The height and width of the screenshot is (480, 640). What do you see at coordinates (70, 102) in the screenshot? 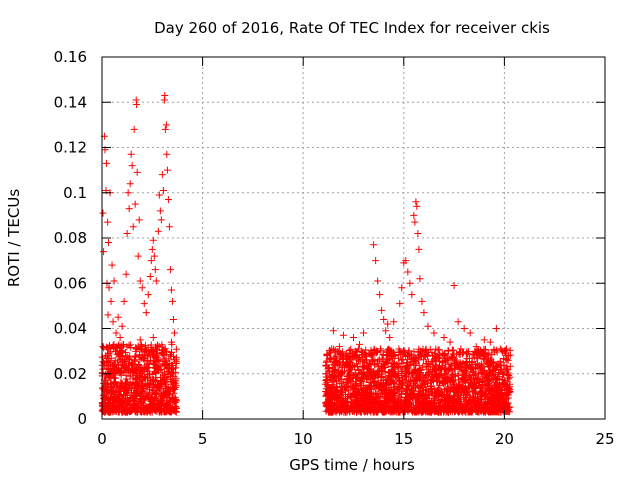
I see `y-tick-label: 0.14` at bounding box center [70, 102].